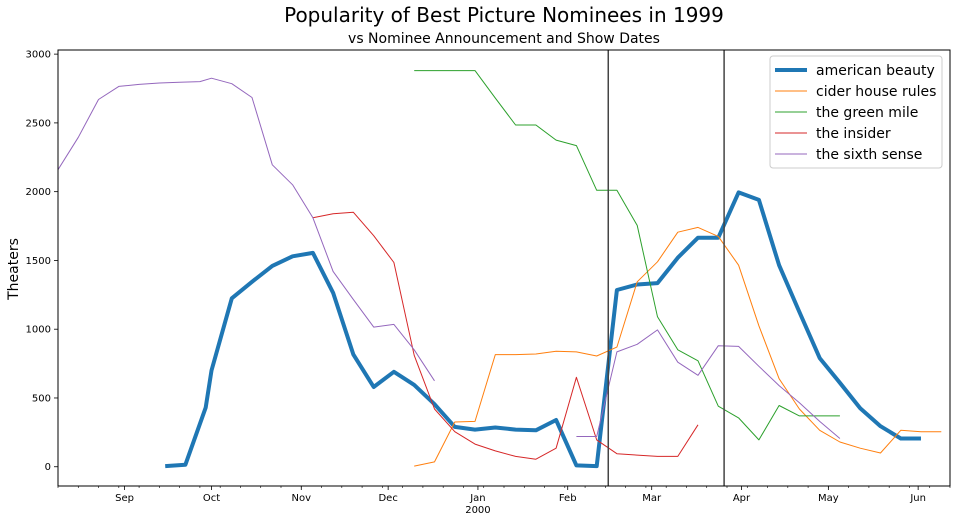 The width and height of the screenshot is (960, 521). Describe the element at coordinates (568, 498) in the screenshot. I see `x-tick-label-feb: Feb` at that location.